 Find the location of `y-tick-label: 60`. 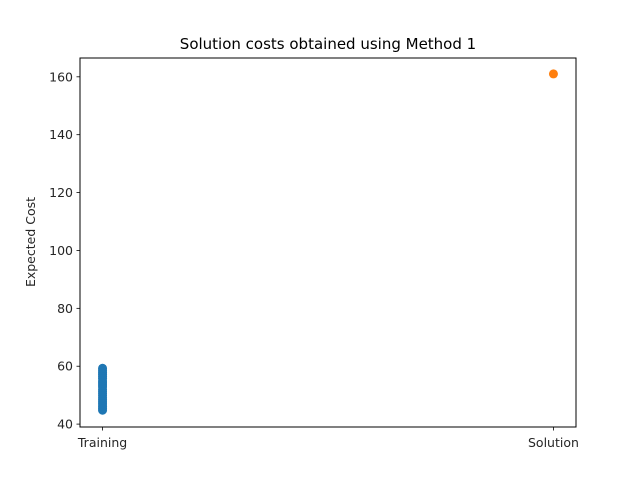

y-tick-label: 60 is located at coordinates (65, 366).